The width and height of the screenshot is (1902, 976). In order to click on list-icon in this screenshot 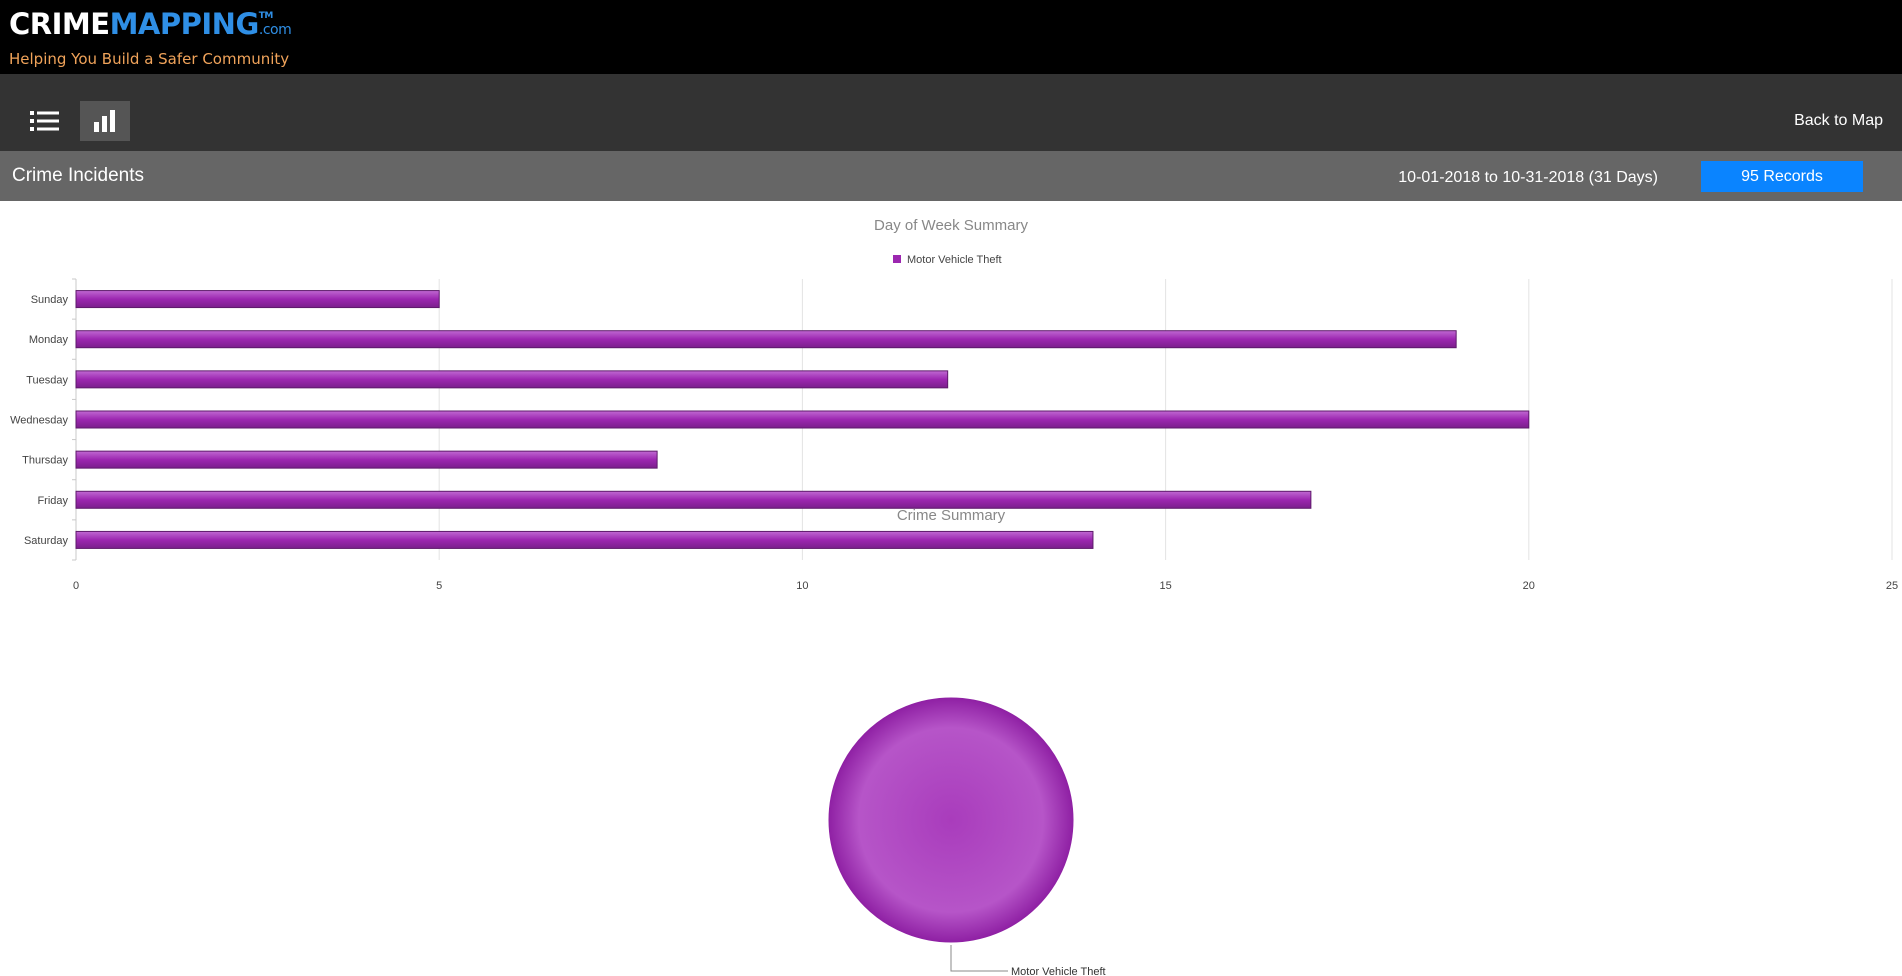, I will do `click(44, 121)`.